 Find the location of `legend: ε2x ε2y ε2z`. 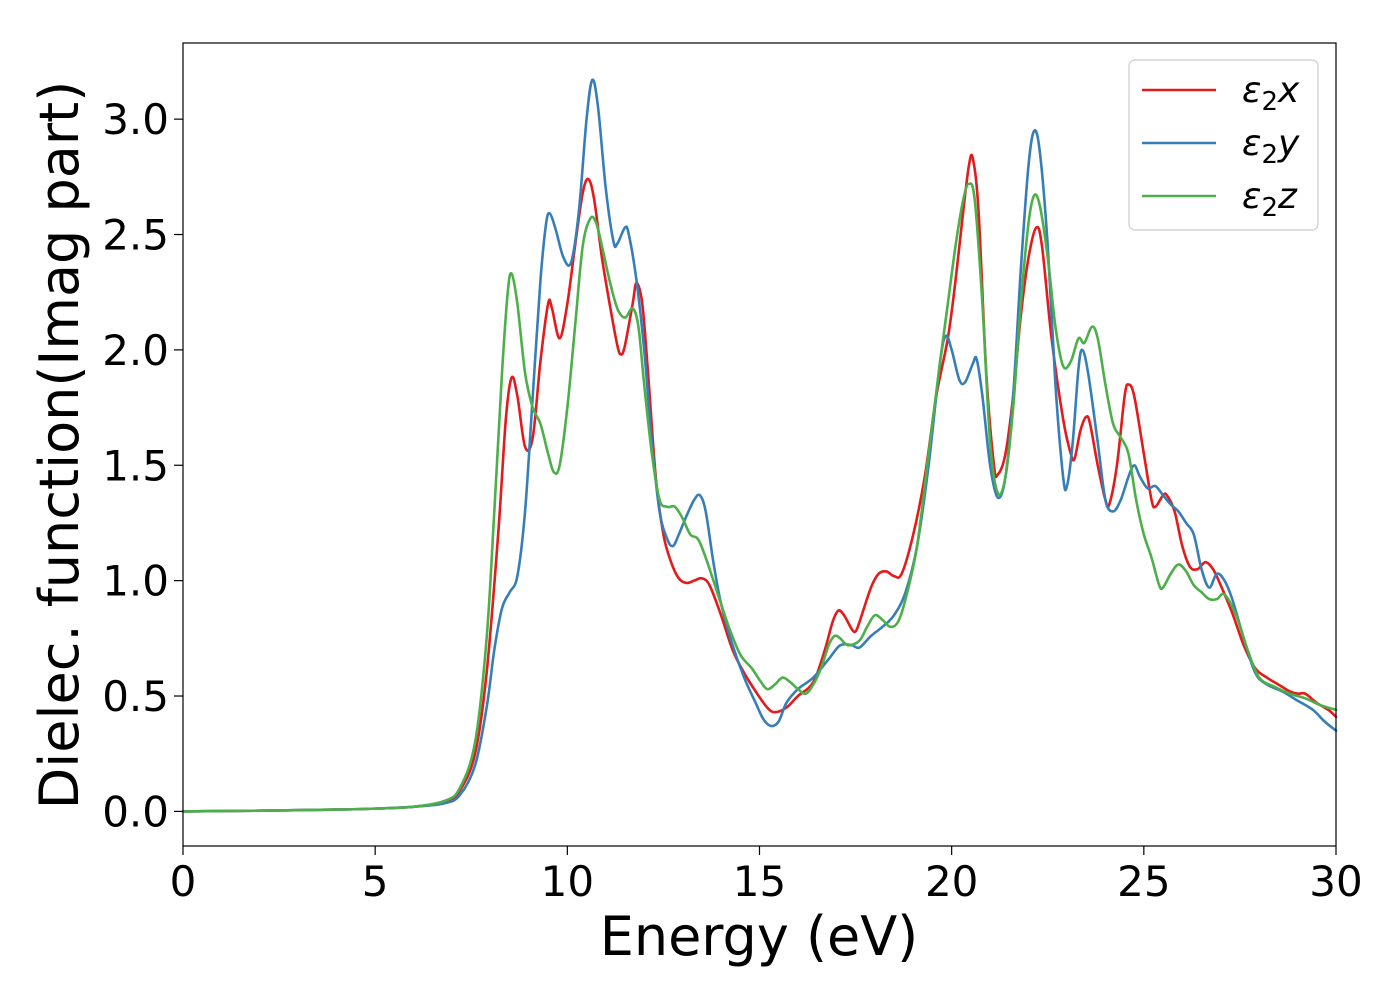

legend: ε2x ε2y ε2z is located at coordinates (1223, 145).